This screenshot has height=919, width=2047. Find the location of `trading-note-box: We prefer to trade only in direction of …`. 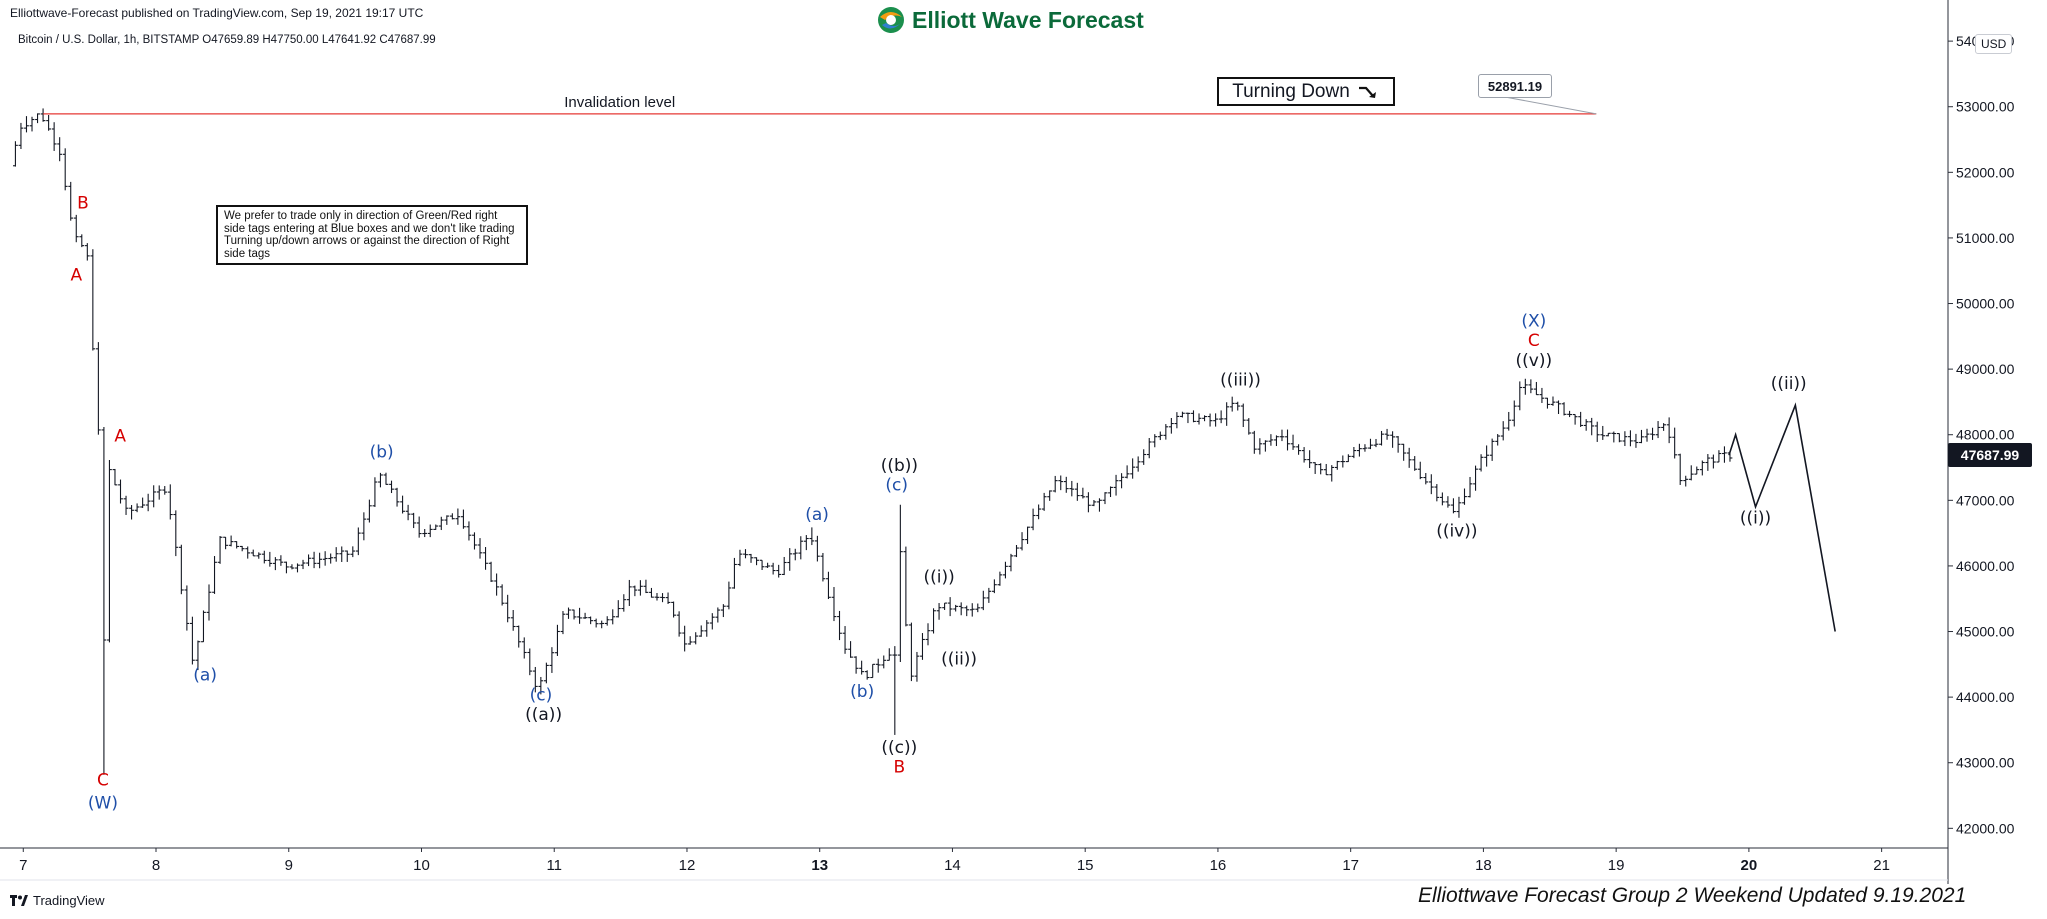

trading-note-box: We prefer to trade only in direction of … is located at coordinates (372, 235).